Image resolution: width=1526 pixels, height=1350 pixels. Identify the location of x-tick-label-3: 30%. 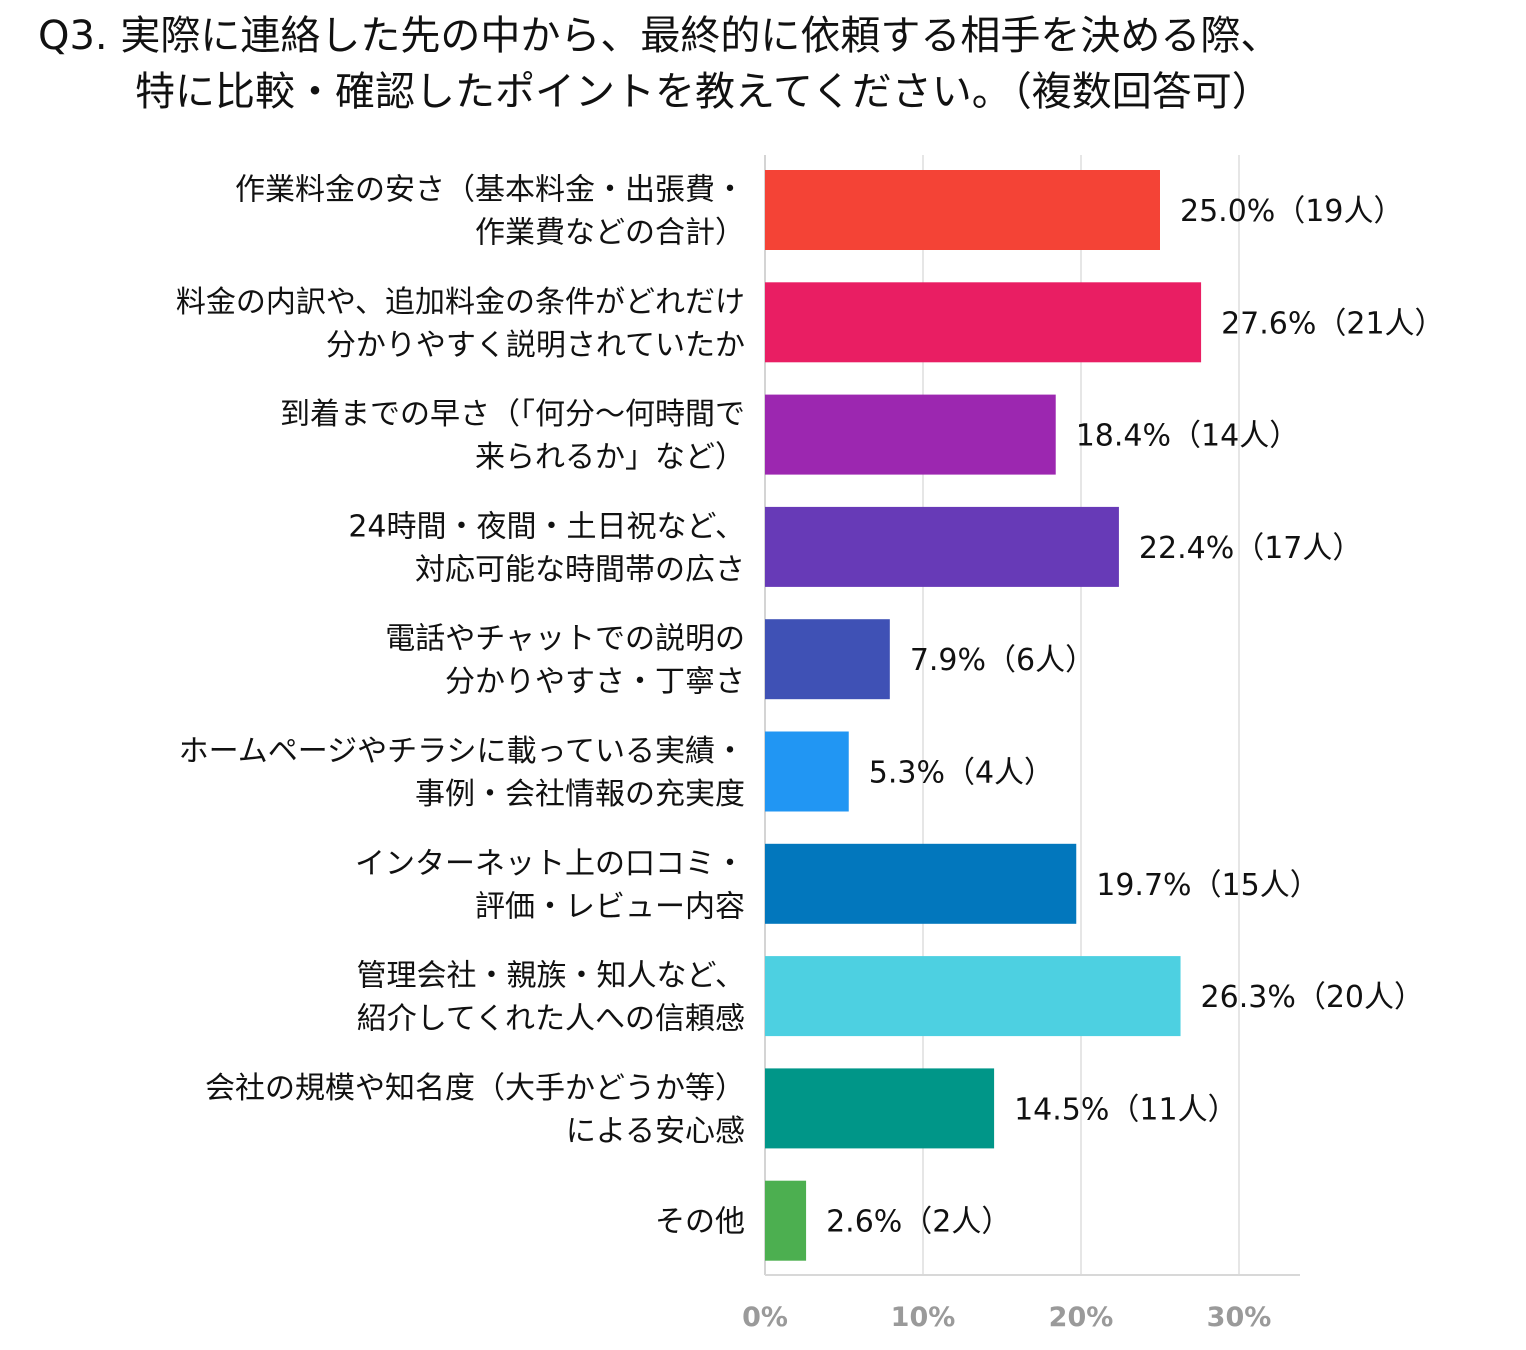
(1239, 1317).